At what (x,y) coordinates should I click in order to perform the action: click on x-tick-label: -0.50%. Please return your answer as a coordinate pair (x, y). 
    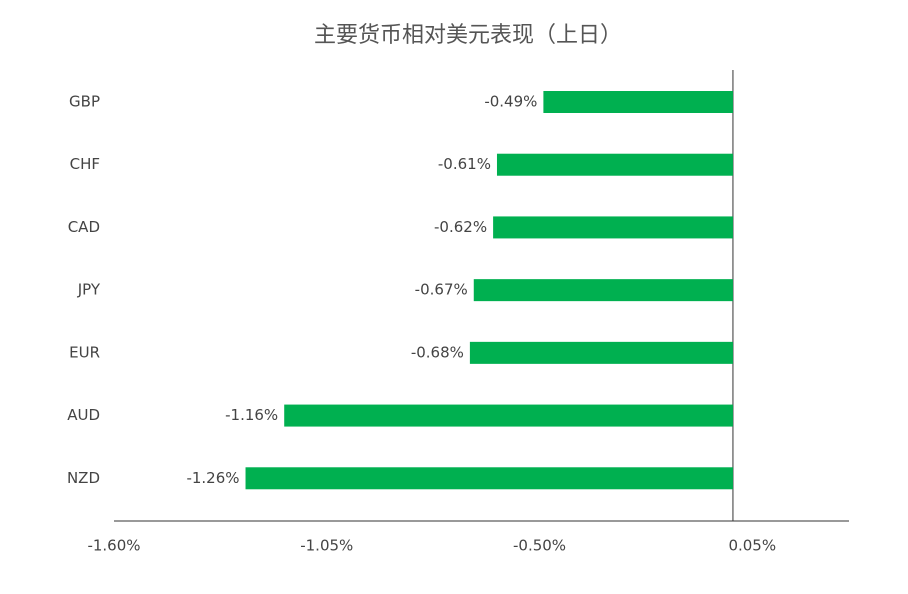
    Looking at the image, I should click on (539, 546).